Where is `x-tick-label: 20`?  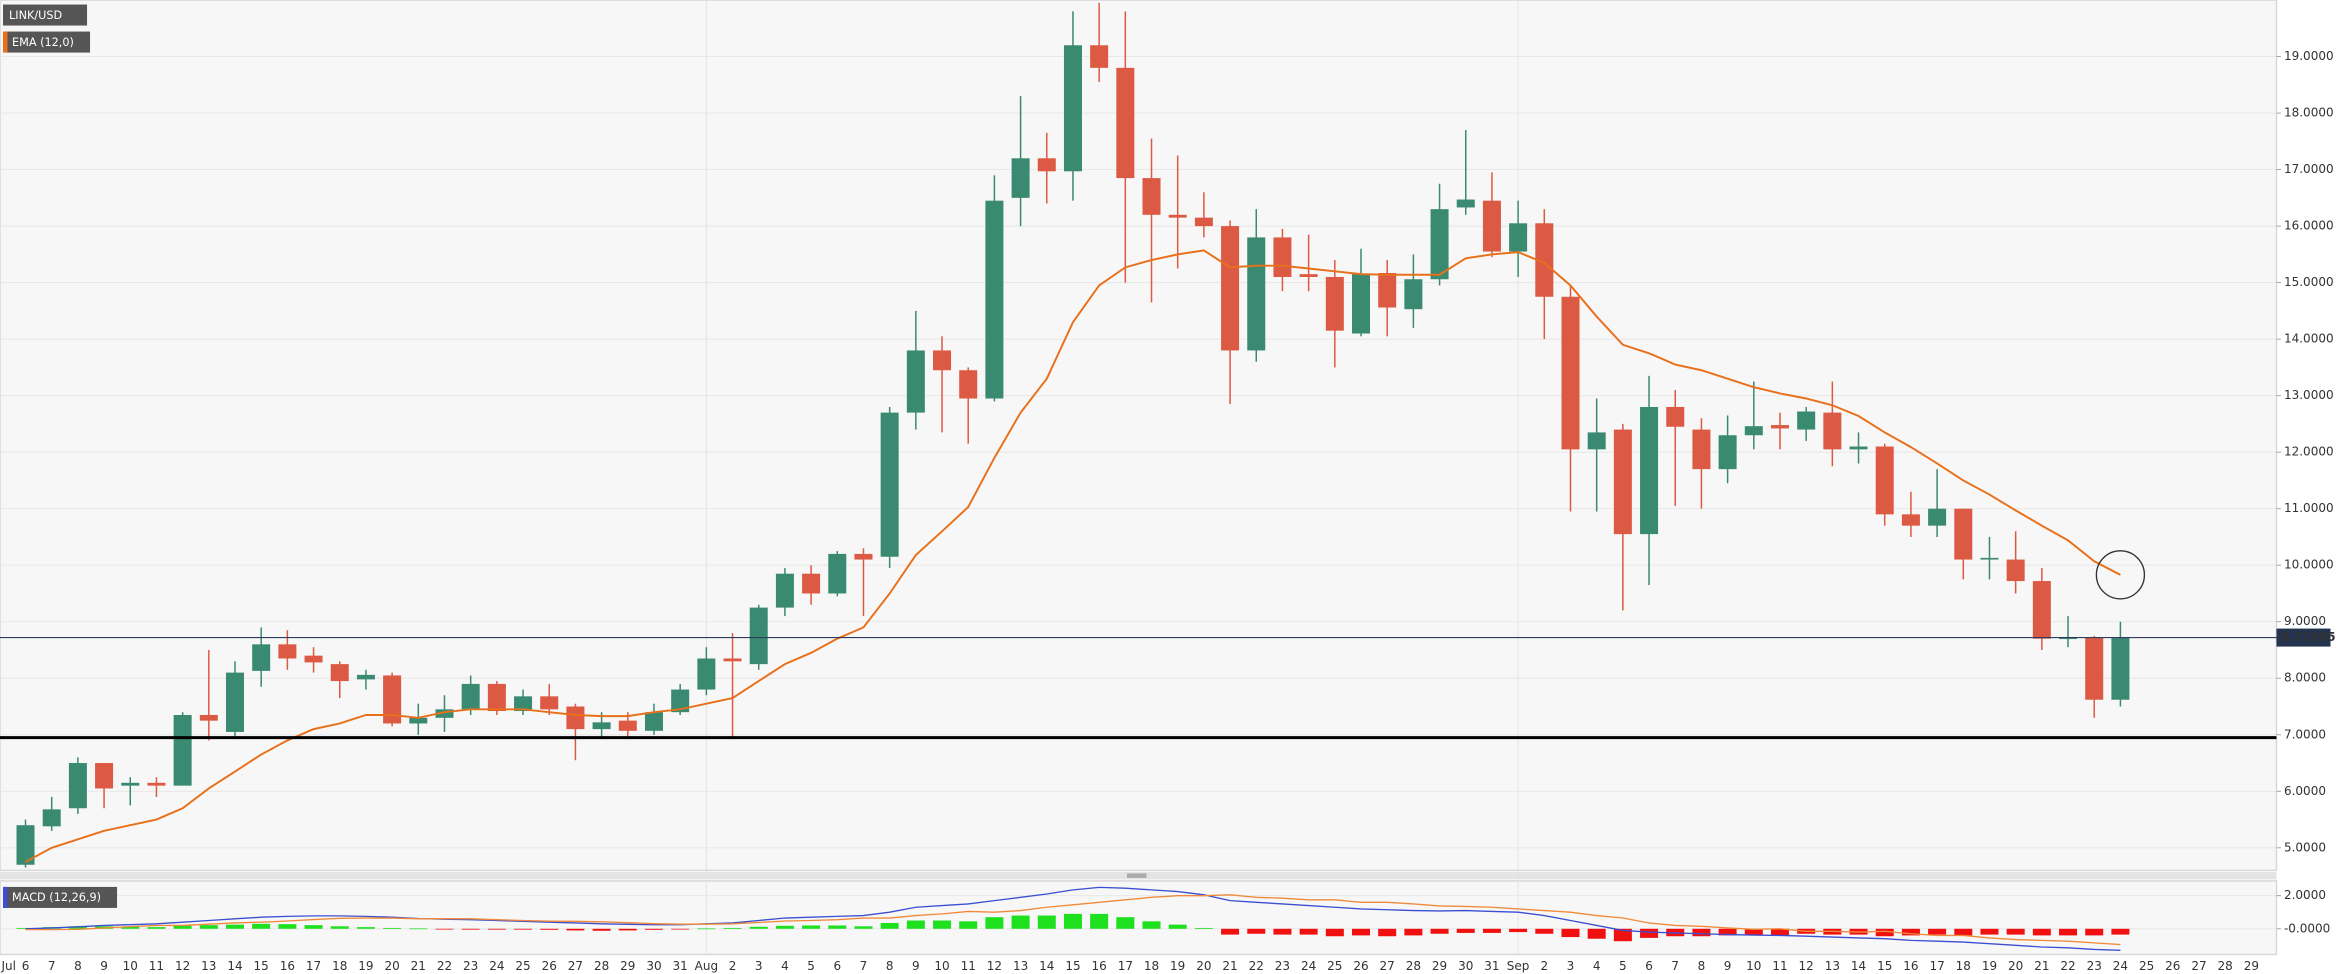
x-tick-label: 20 is located at coordinates (2015, 966).